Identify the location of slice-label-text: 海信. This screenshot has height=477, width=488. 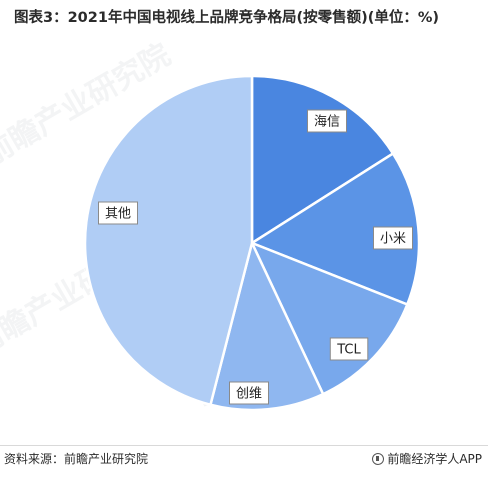
(327, 122).